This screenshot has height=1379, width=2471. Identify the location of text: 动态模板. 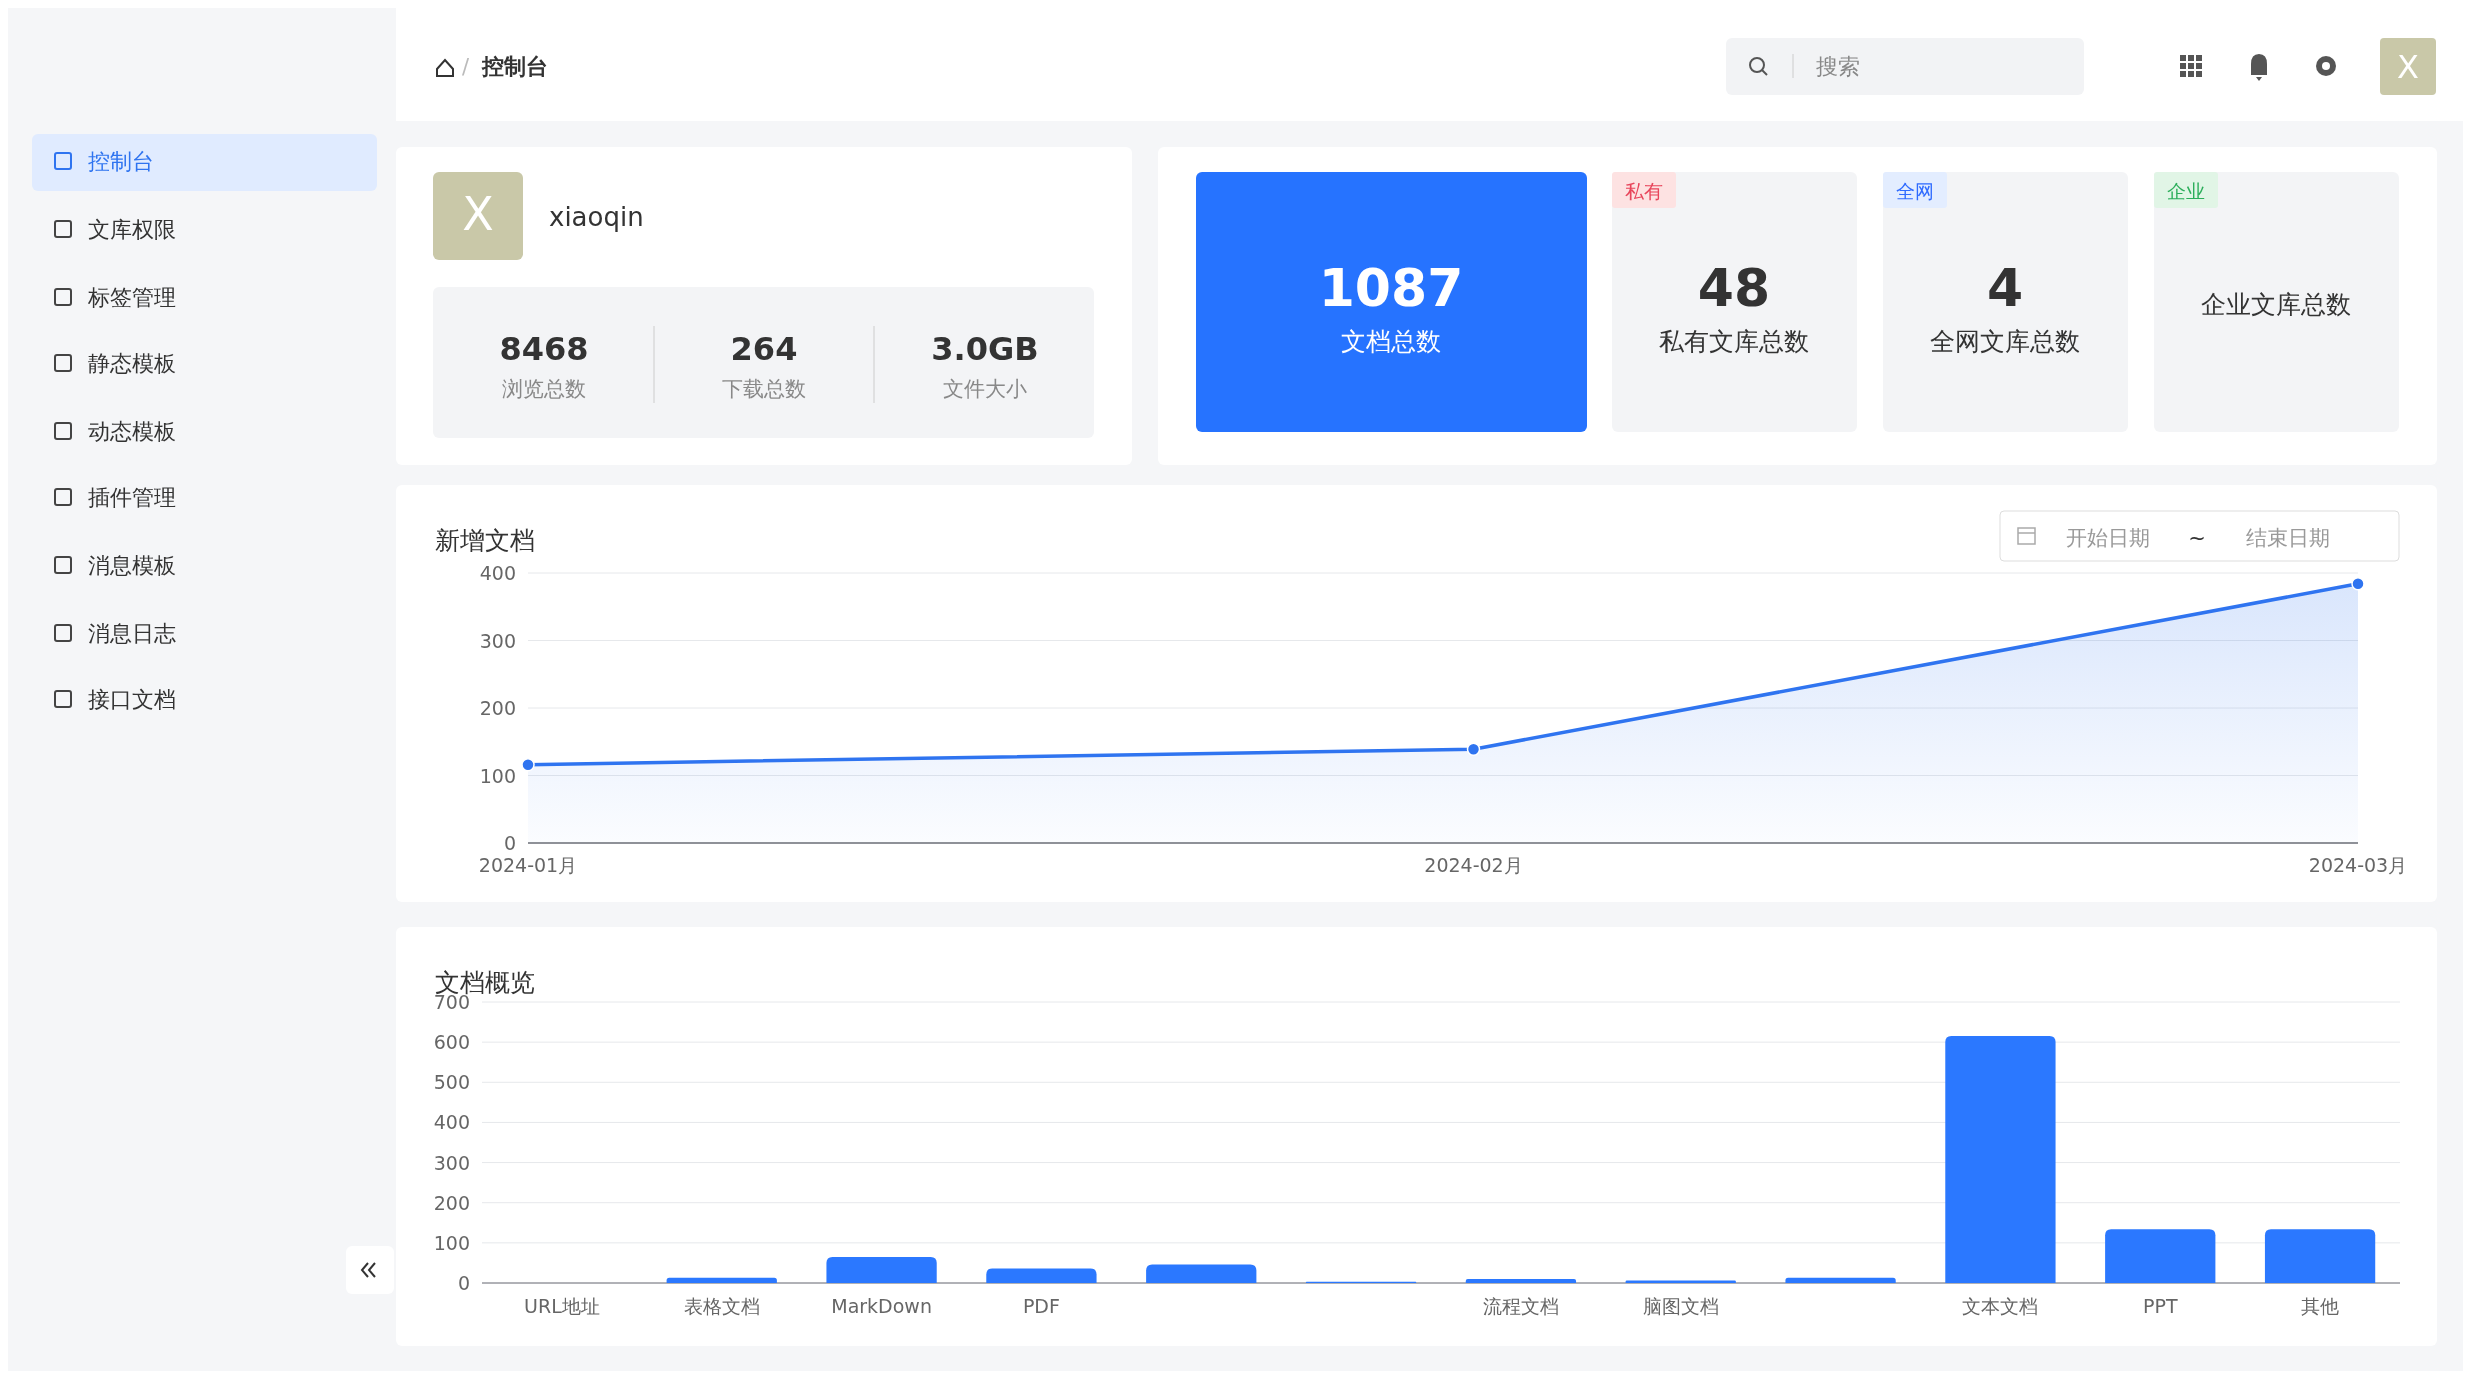
(132, 431).